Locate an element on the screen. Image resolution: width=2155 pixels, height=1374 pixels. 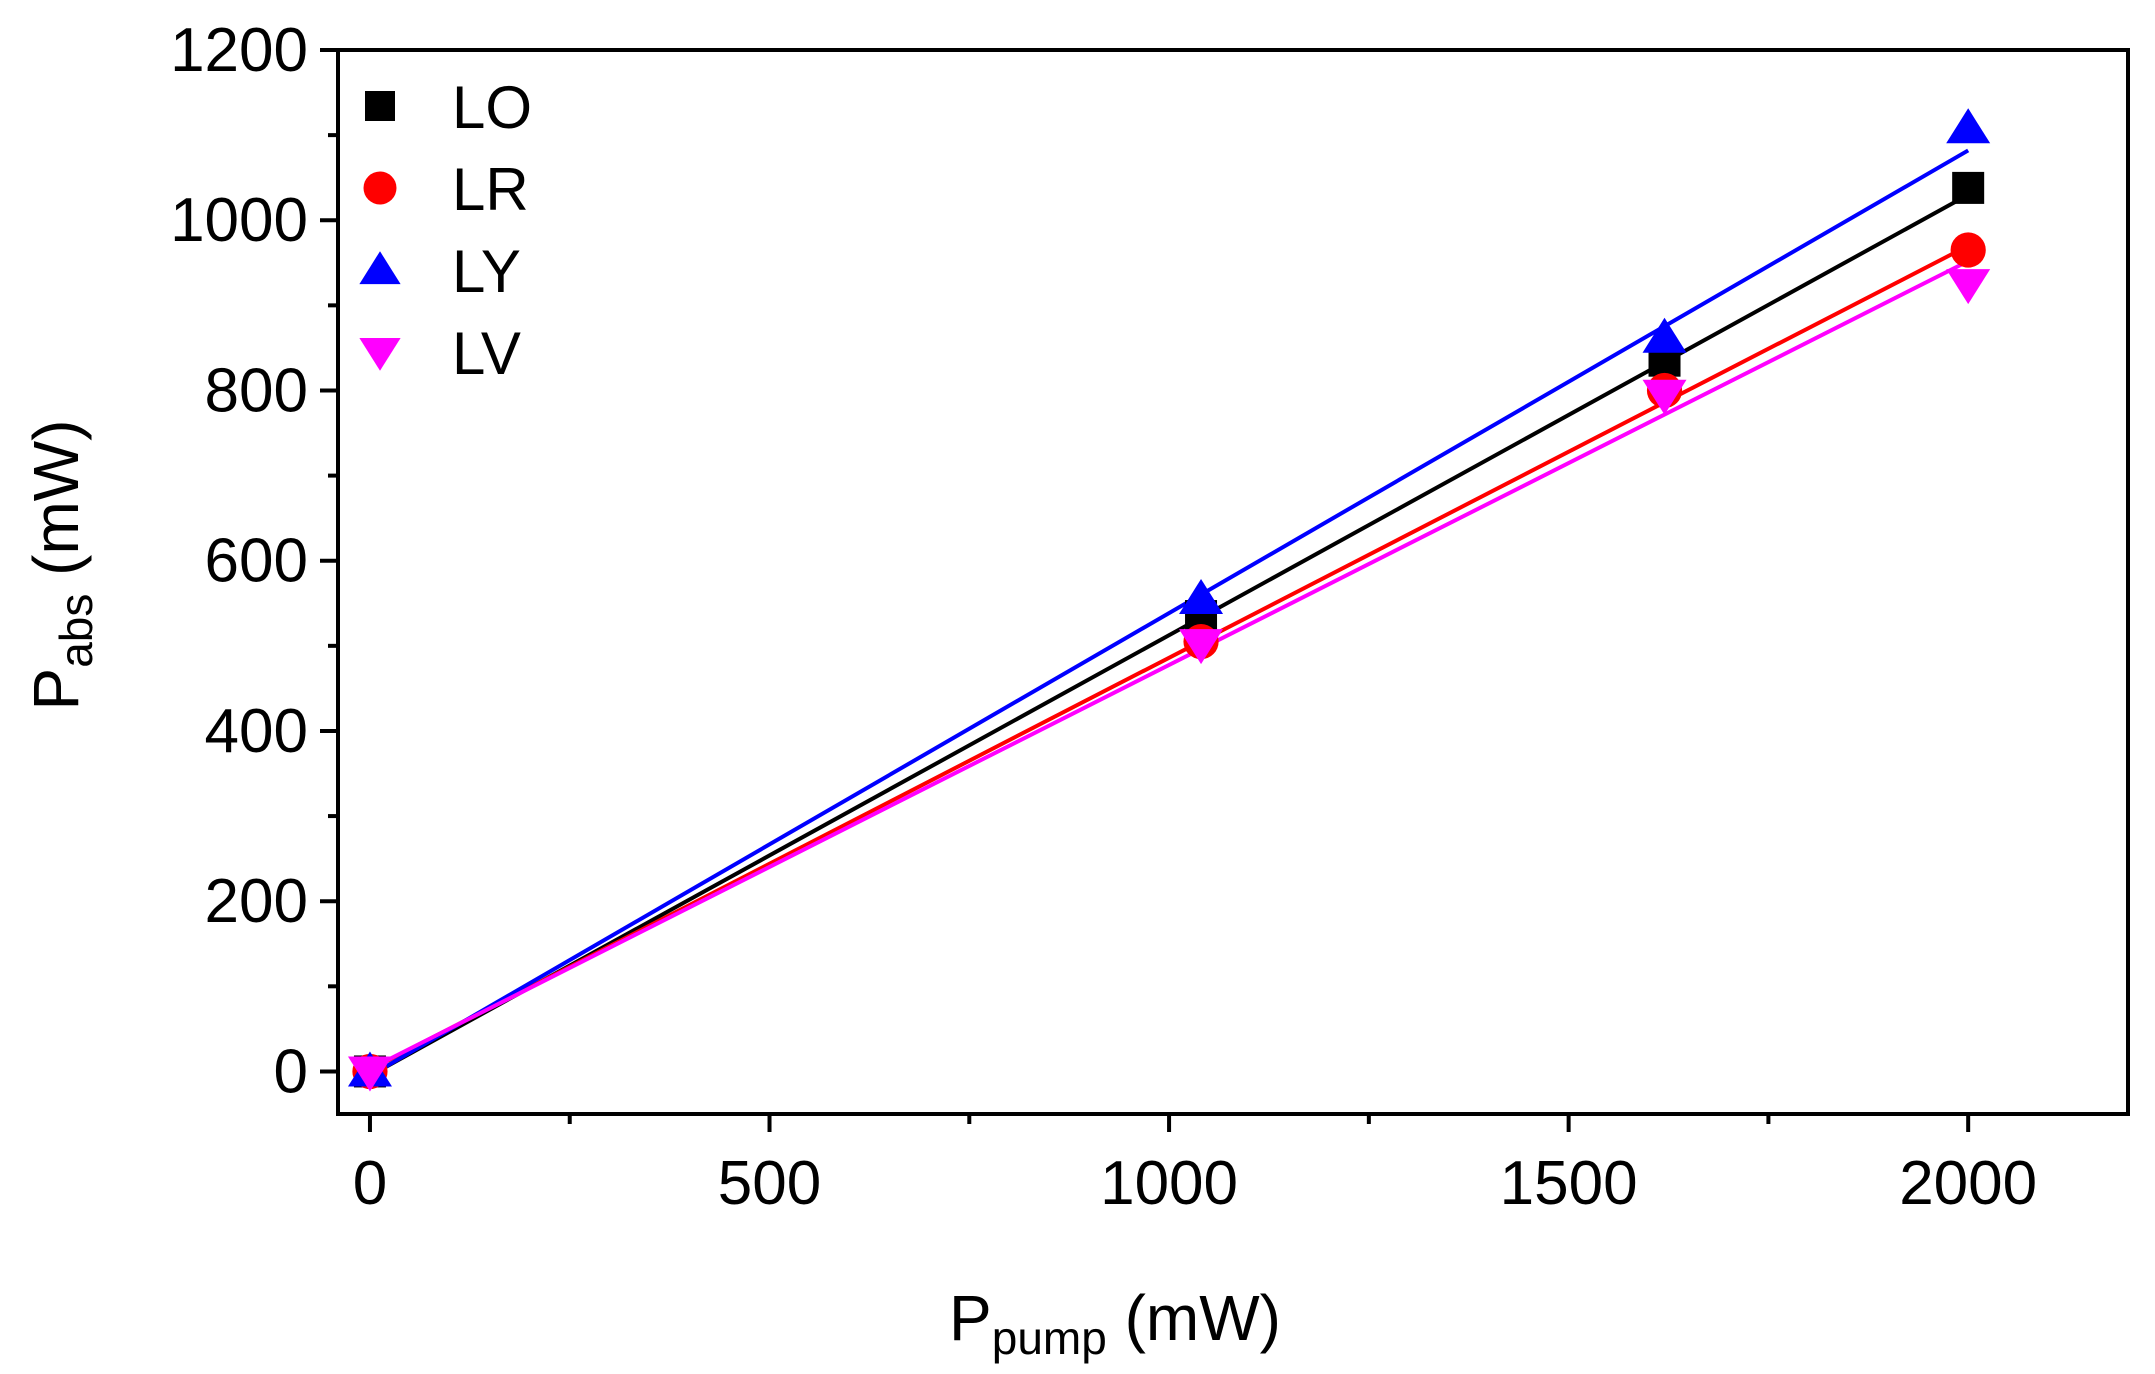
legend-marker-lv is located at coordinates (380, 354).